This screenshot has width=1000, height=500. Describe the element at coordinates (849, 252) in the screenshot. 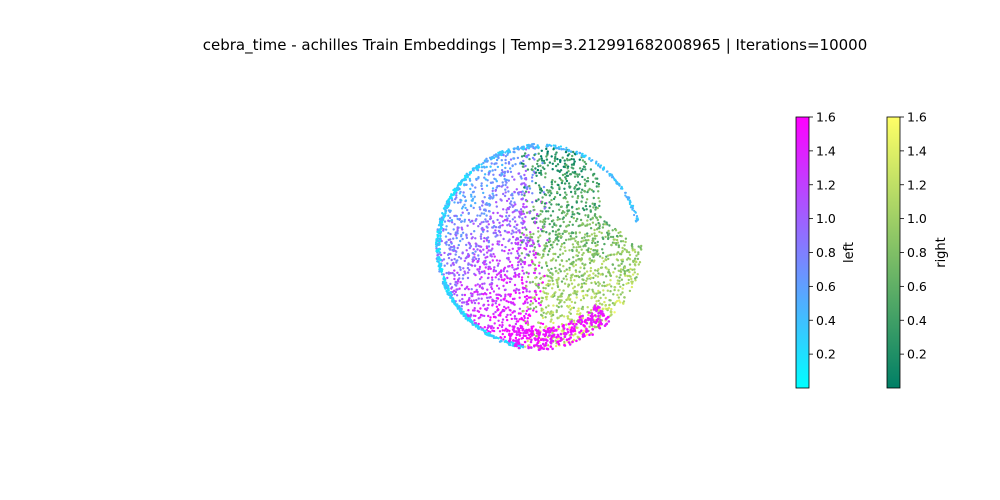

I see `colorbar-label: left` at that location.